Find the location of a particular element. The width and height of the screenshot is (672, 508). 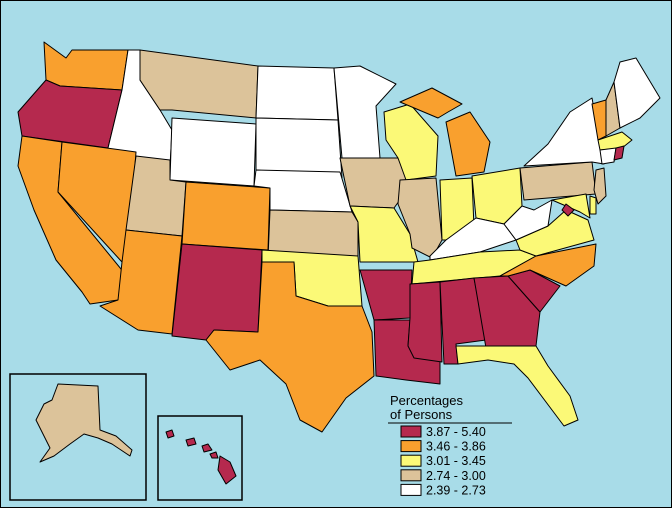

state-south-dakota is located at coordinates (299, 148).